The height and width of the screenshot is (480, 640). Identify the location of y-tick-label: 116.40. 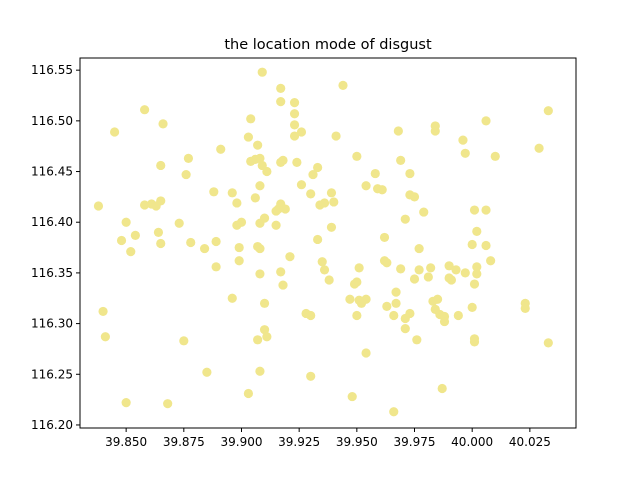
(52, 222).